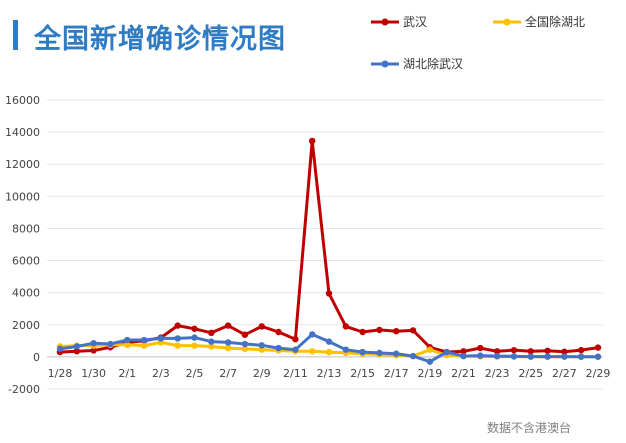  Describe the element at coordinates (415, 22) in the screenshot. I see `legend-label: 武汉` at that location.